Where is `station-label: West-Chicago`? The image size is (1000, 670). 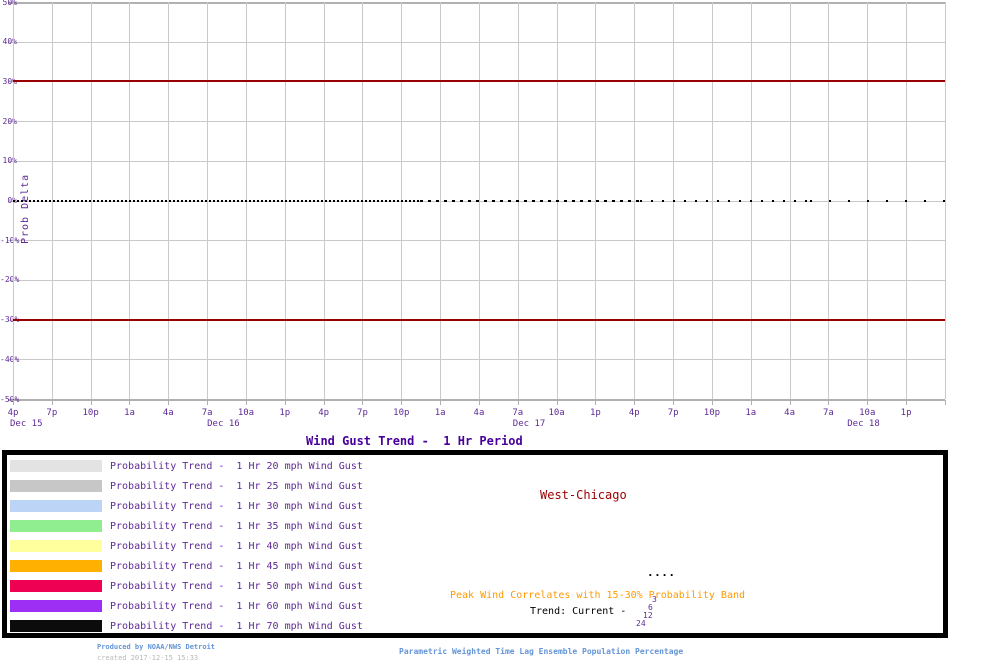
station-label: West-Chicago is located at coordinates (583, 495).